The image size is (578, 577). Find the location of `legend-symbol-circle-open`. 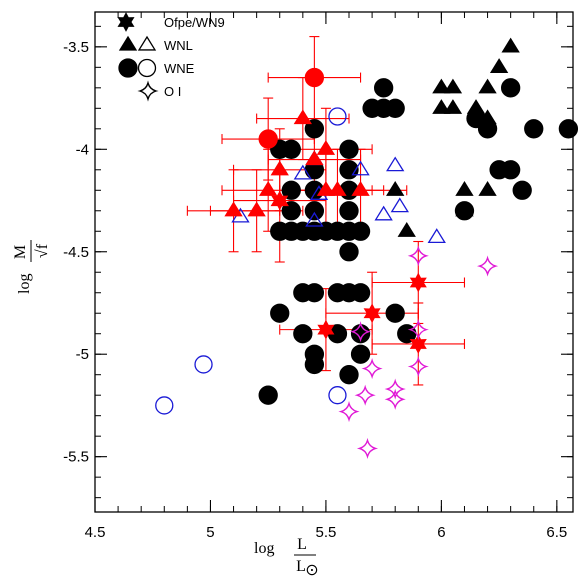

legend-symbol-circle-open is located at coordinates (147, 68).